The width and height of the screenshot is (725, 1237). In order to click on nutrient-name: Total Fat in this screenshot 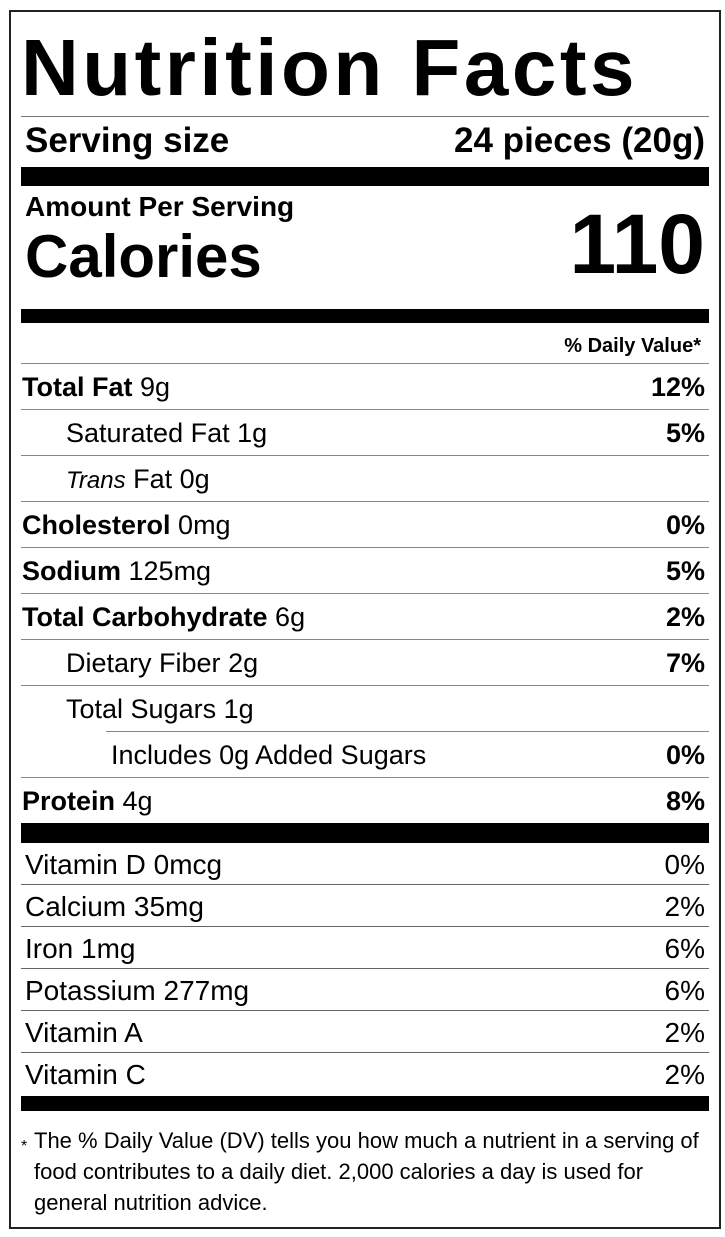, I will do `click(77, 387)`.